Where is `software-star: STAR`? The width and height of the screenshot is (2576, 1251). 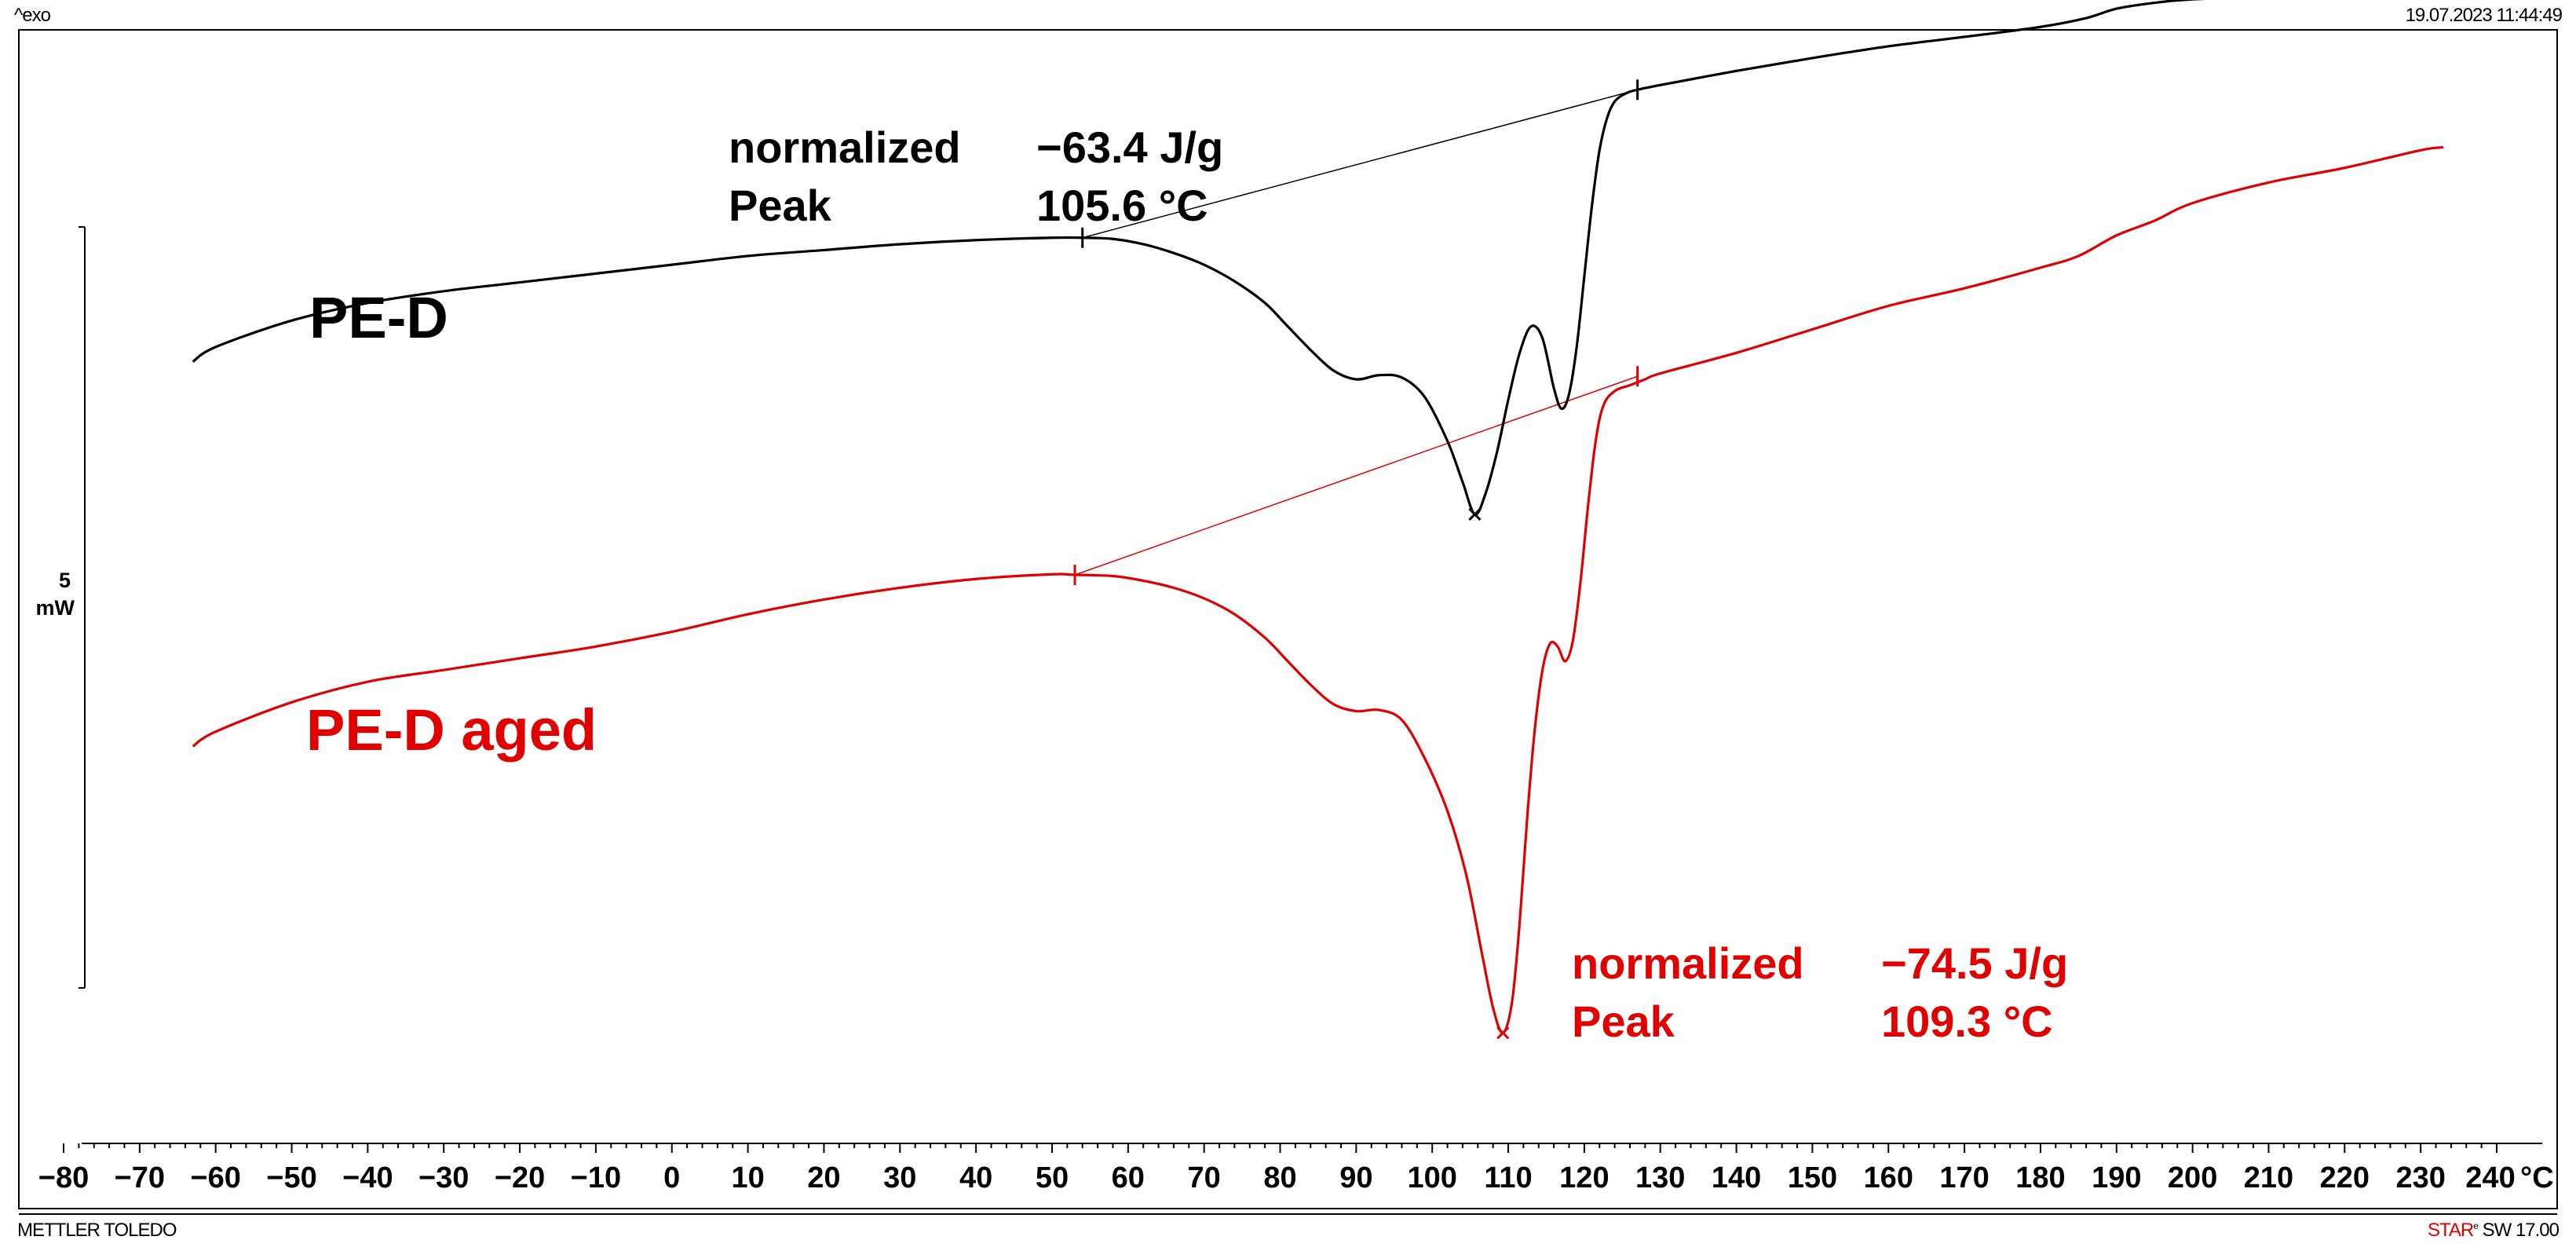
software-star: STAR is located at coordinates (2451, 1230).